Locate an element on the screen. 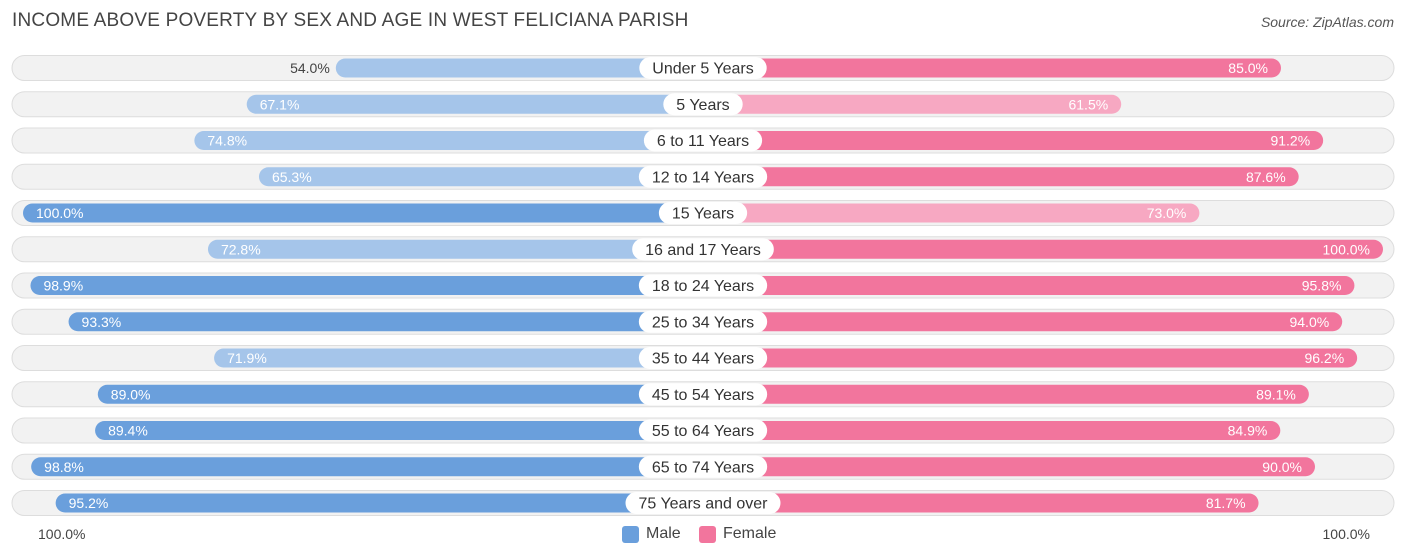 This screenshot has height=559, width=1406. category-label-2: 5 Years is located at coordinates (702, 105).